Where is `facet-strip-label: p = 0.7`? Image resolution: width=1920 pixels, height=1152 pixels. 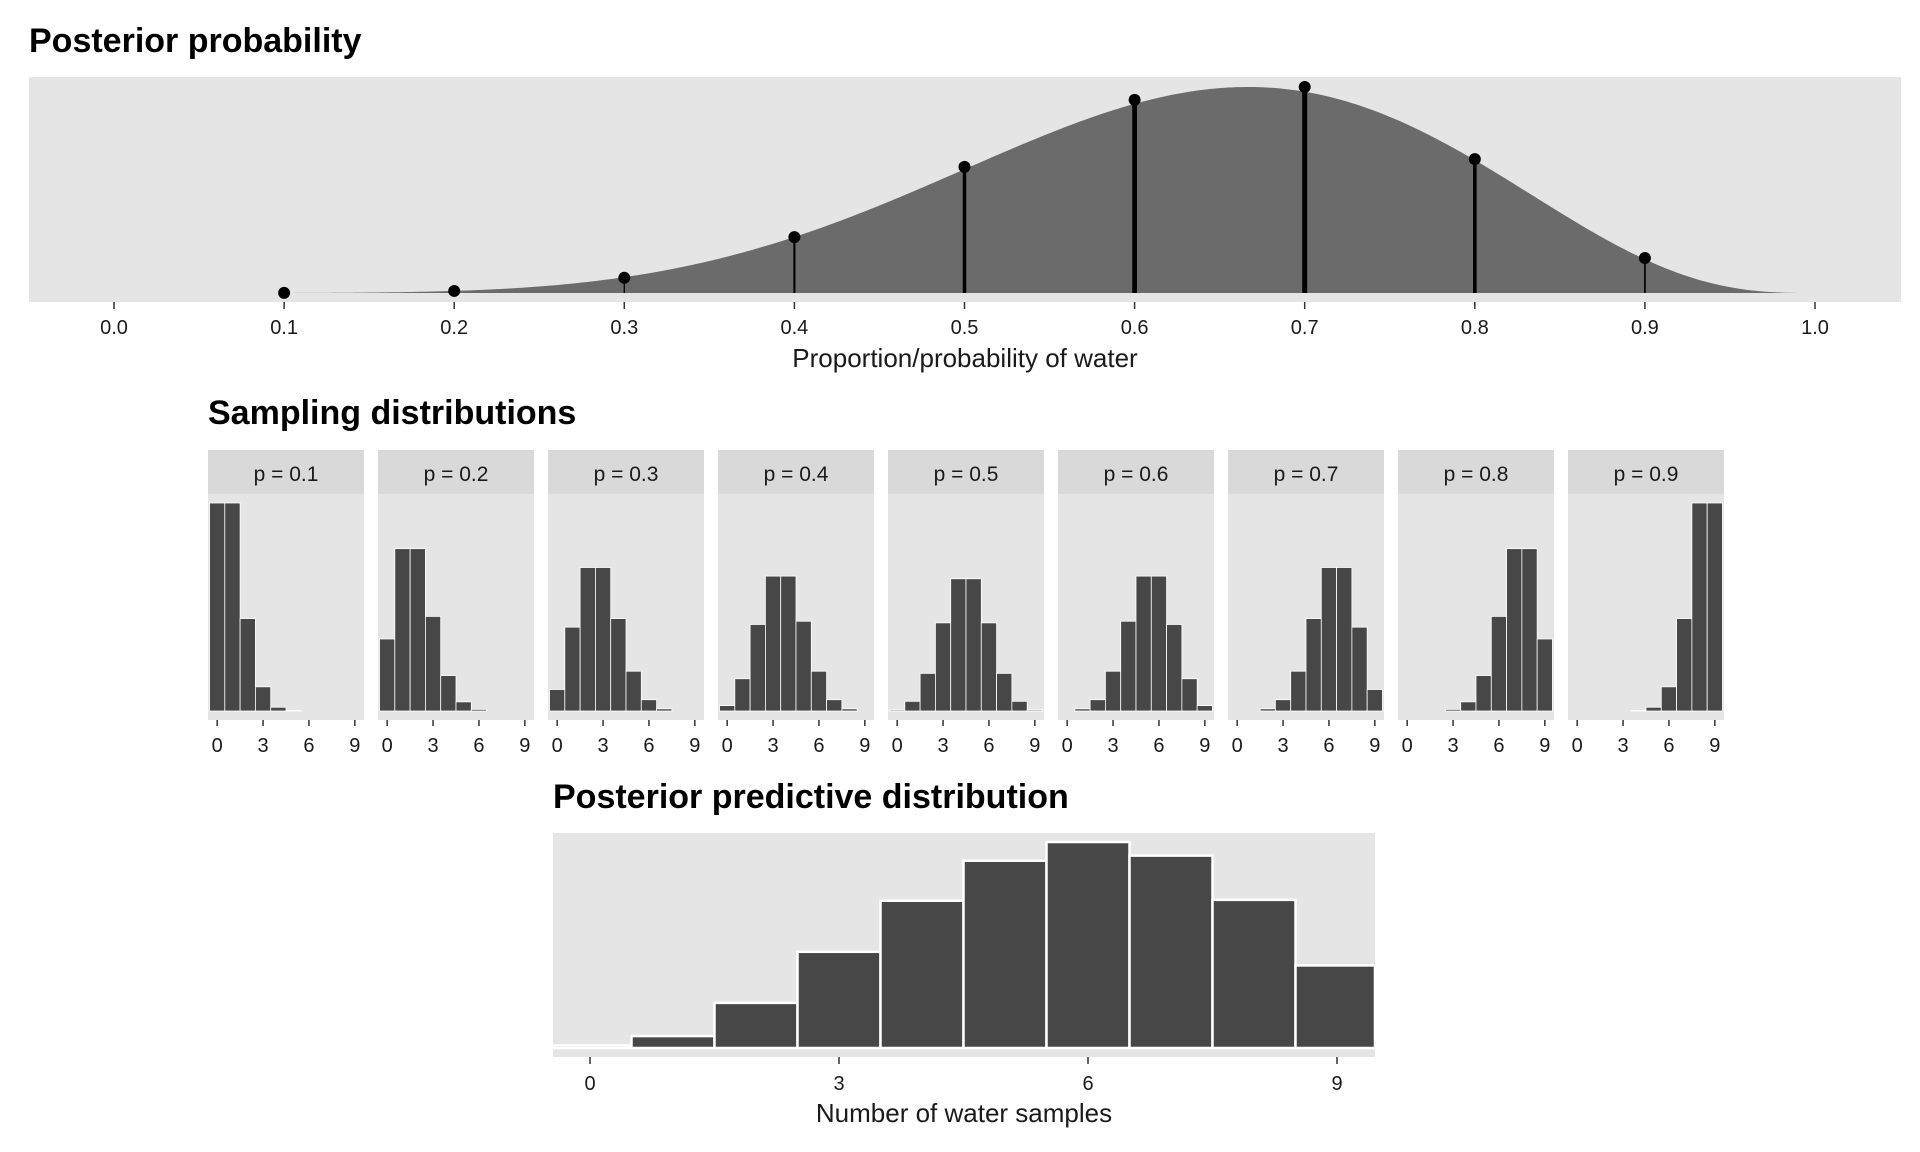
facet-strip-label: p = 0.7 is located at coordinates (1306, 474).